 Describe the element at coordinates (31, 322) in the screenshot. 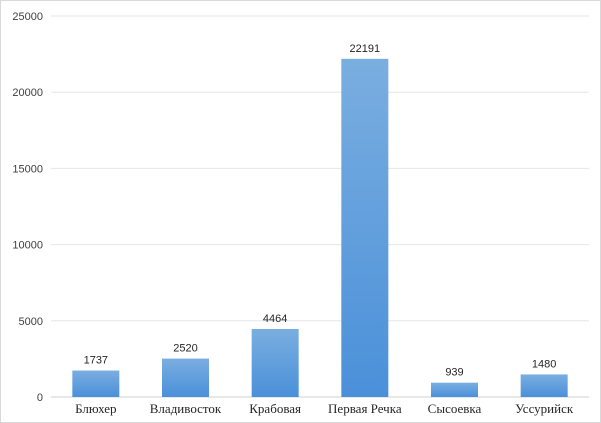

I see `y-tick-label: 5000` at that location.